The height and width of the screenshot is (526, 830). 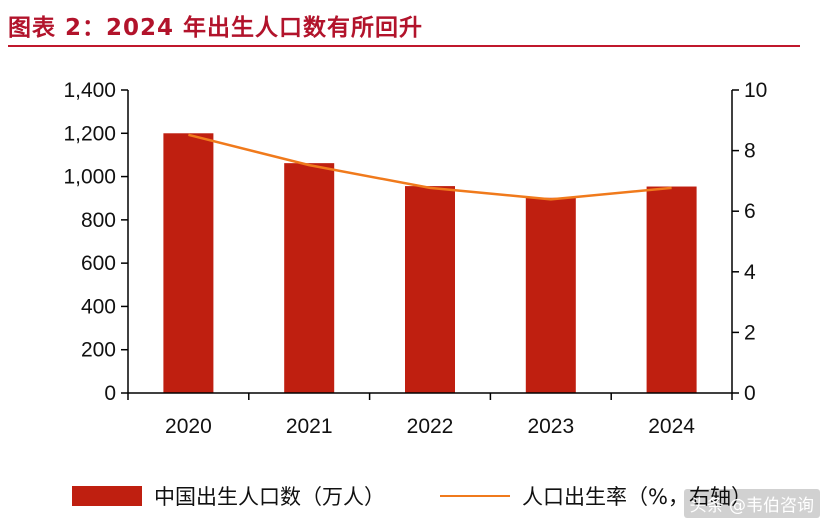 I want to click on right-axis-tick-label: 0, so click(x=750, y=393).